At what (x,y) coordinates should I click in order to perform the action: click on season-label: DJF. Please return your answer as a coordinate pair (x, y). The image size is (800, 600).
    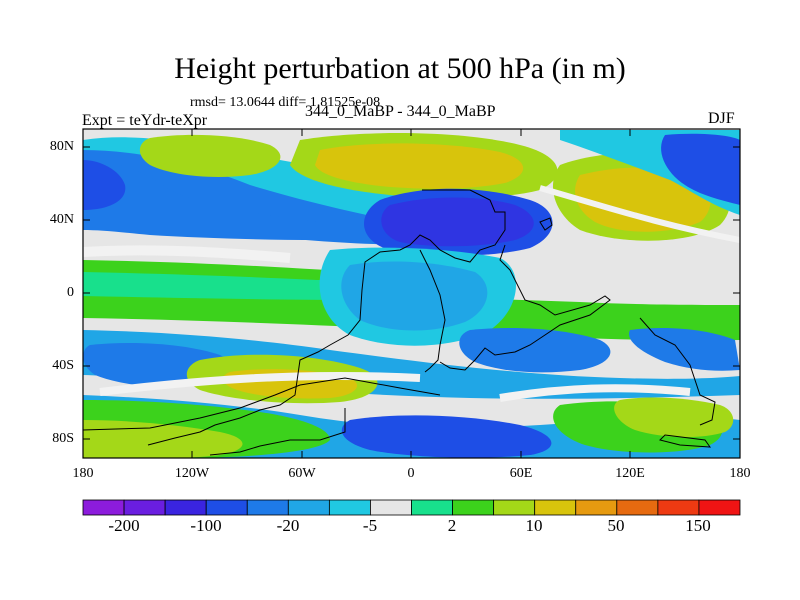
    Looking at the image, I should click on (721, 118).